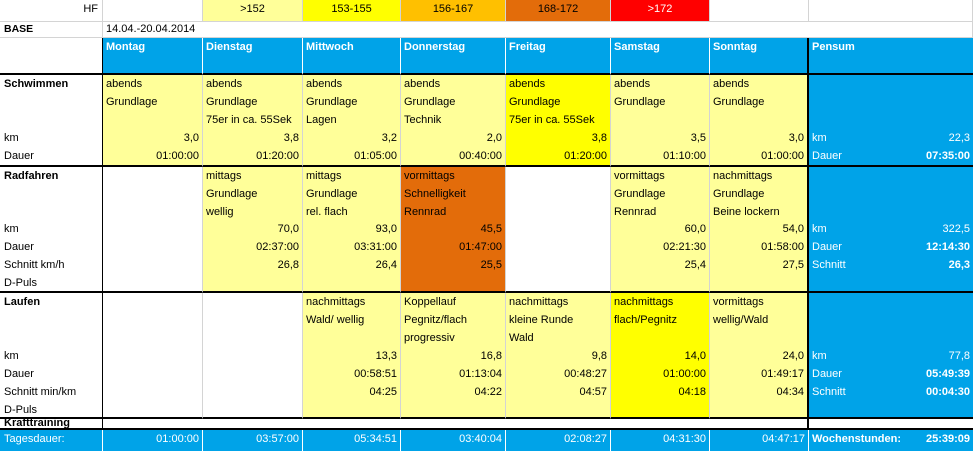  Describe the element at coordinates (36, 84) in the screenshot. I see `swim-title: Schwimmen` at that location.